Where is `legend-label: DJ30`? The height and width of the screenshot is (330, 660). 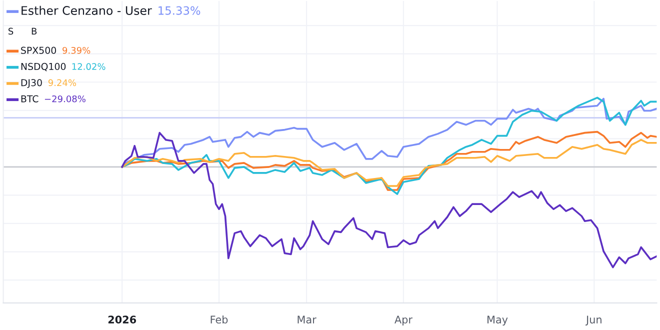 legend-label: DJ30 is located at coordinates (31, 83).